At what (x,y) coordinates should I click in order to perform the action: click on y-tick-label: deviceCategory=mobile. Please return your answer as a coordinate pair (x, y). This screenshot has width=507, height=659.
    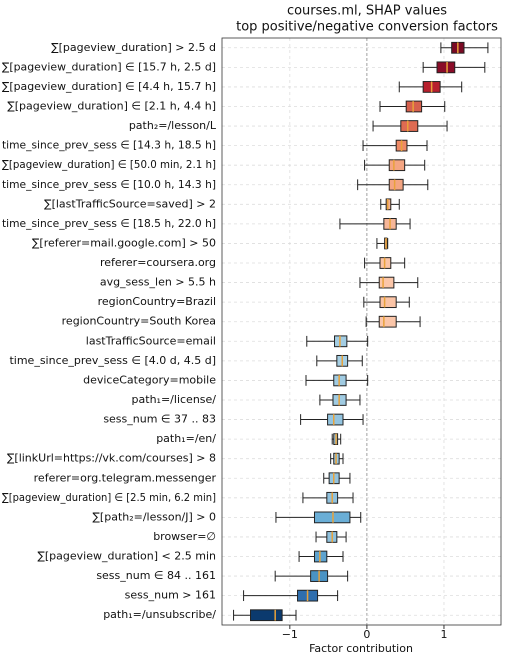
    Looking at the image, I should click on (149, 379).